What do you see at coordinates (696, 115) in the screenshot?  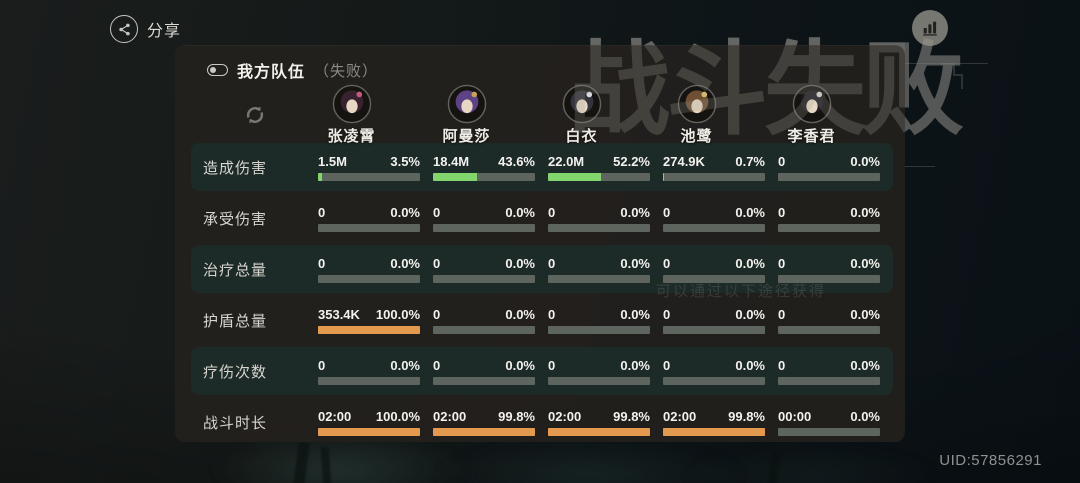 I see `character-avatar: 池鹭` at bounding box center [696, 115].